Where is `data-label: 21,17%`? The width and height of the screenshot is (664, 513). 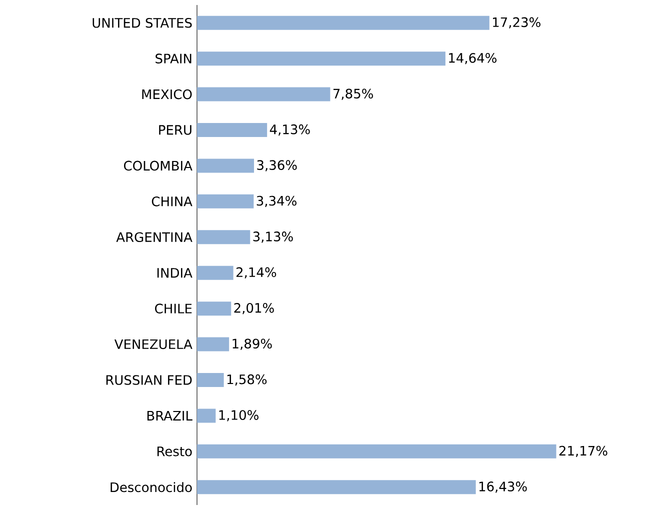 data-label: 21,17% is located at coordinates (583, 451).